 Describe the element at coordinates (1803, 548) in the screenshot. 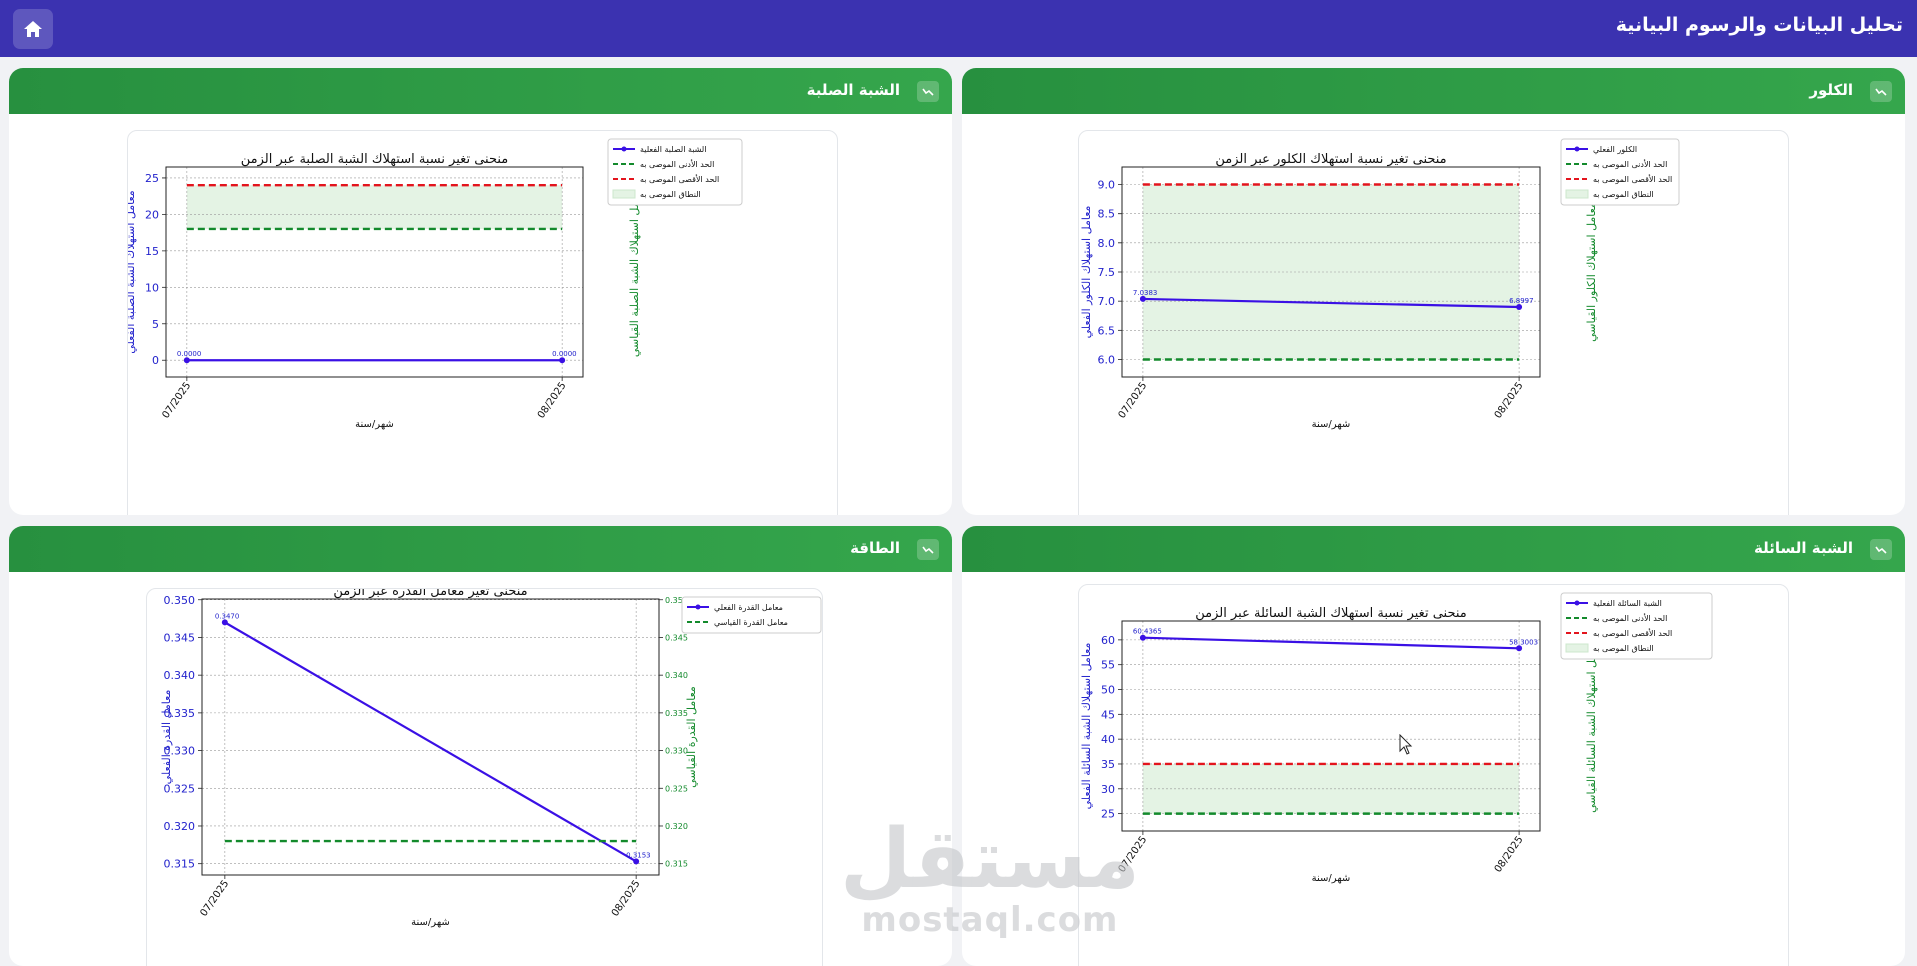

I see `panel-title-liquid: الشبة السائلة` at that location.